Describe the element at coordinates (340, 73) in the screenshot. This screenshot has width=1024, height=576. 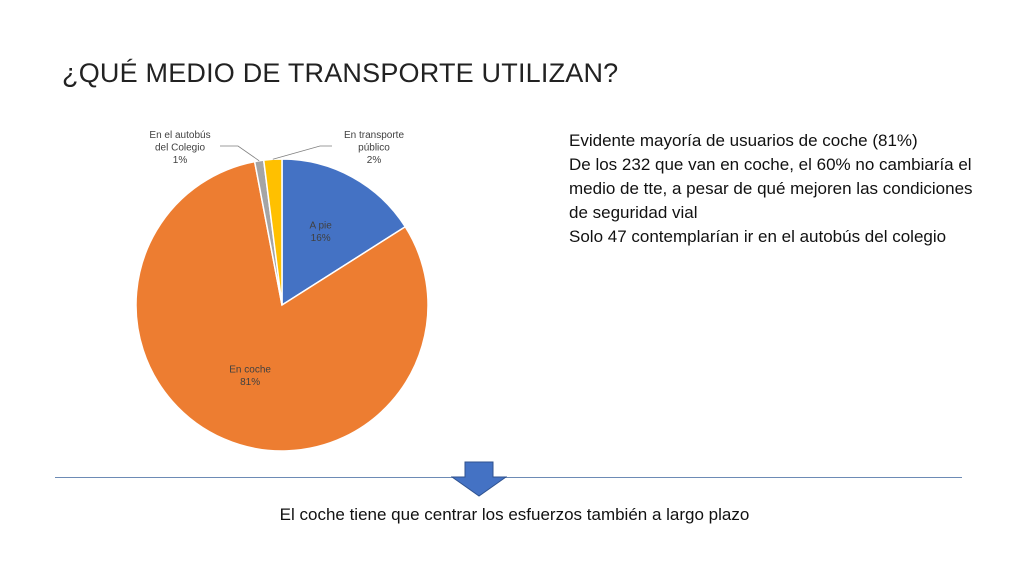
I see `slide-title: ¿QUÉ MEDIO DE TRANSPORTE UTILIZAN?` at that location.